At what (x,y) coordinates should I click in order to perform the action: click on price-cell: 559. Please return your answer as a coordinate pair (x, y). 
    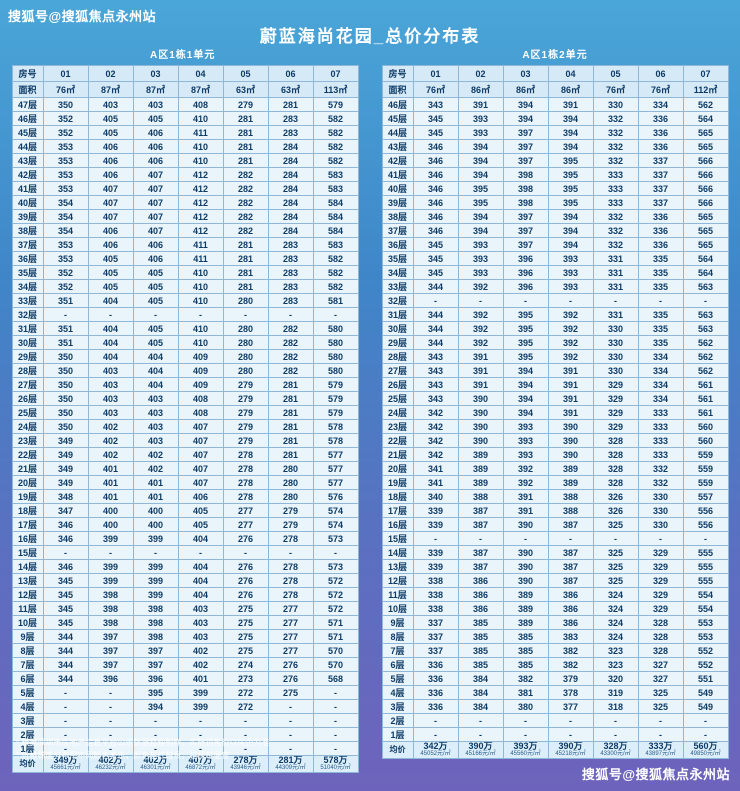
    Looking at the image, I should click on (705, 468).